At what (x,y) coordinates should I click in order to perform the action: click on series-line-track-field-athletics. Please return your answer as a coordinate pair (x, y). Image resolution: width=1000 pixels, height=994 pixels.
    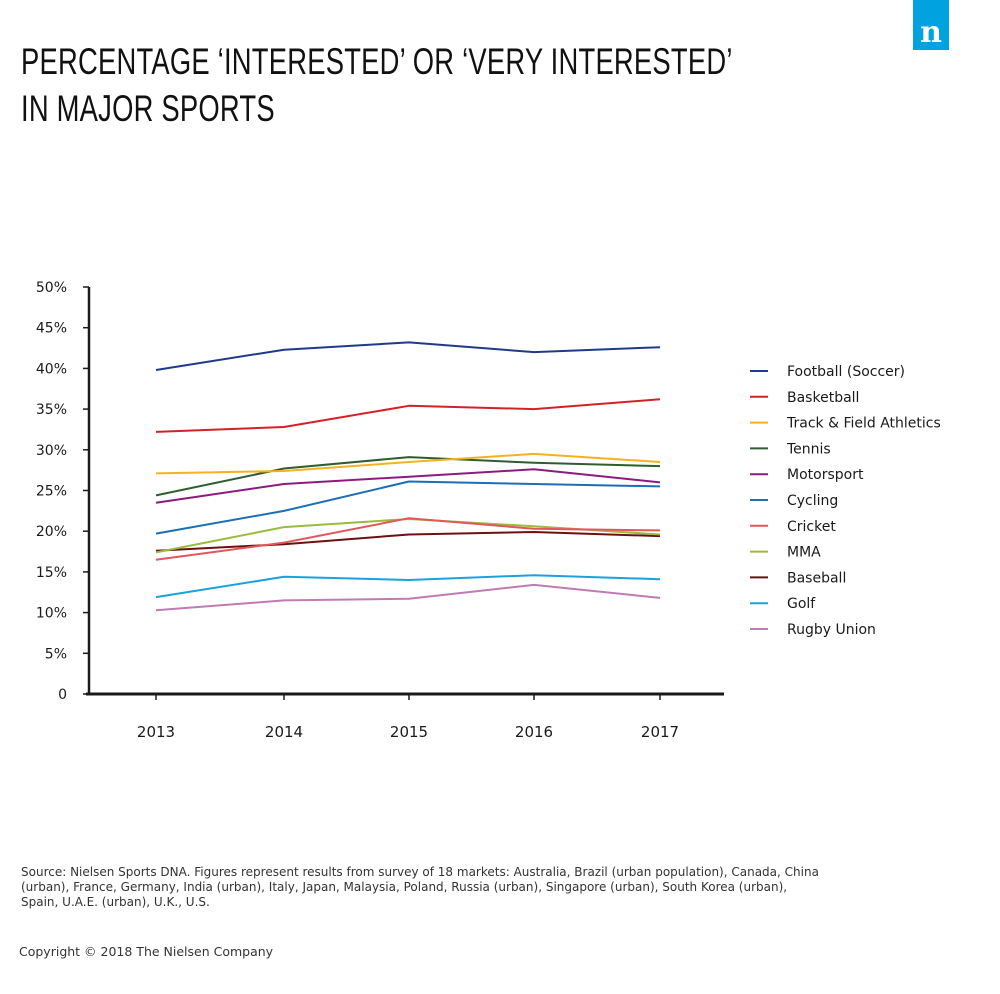
    Looking at the image, I should click on (408, 463).